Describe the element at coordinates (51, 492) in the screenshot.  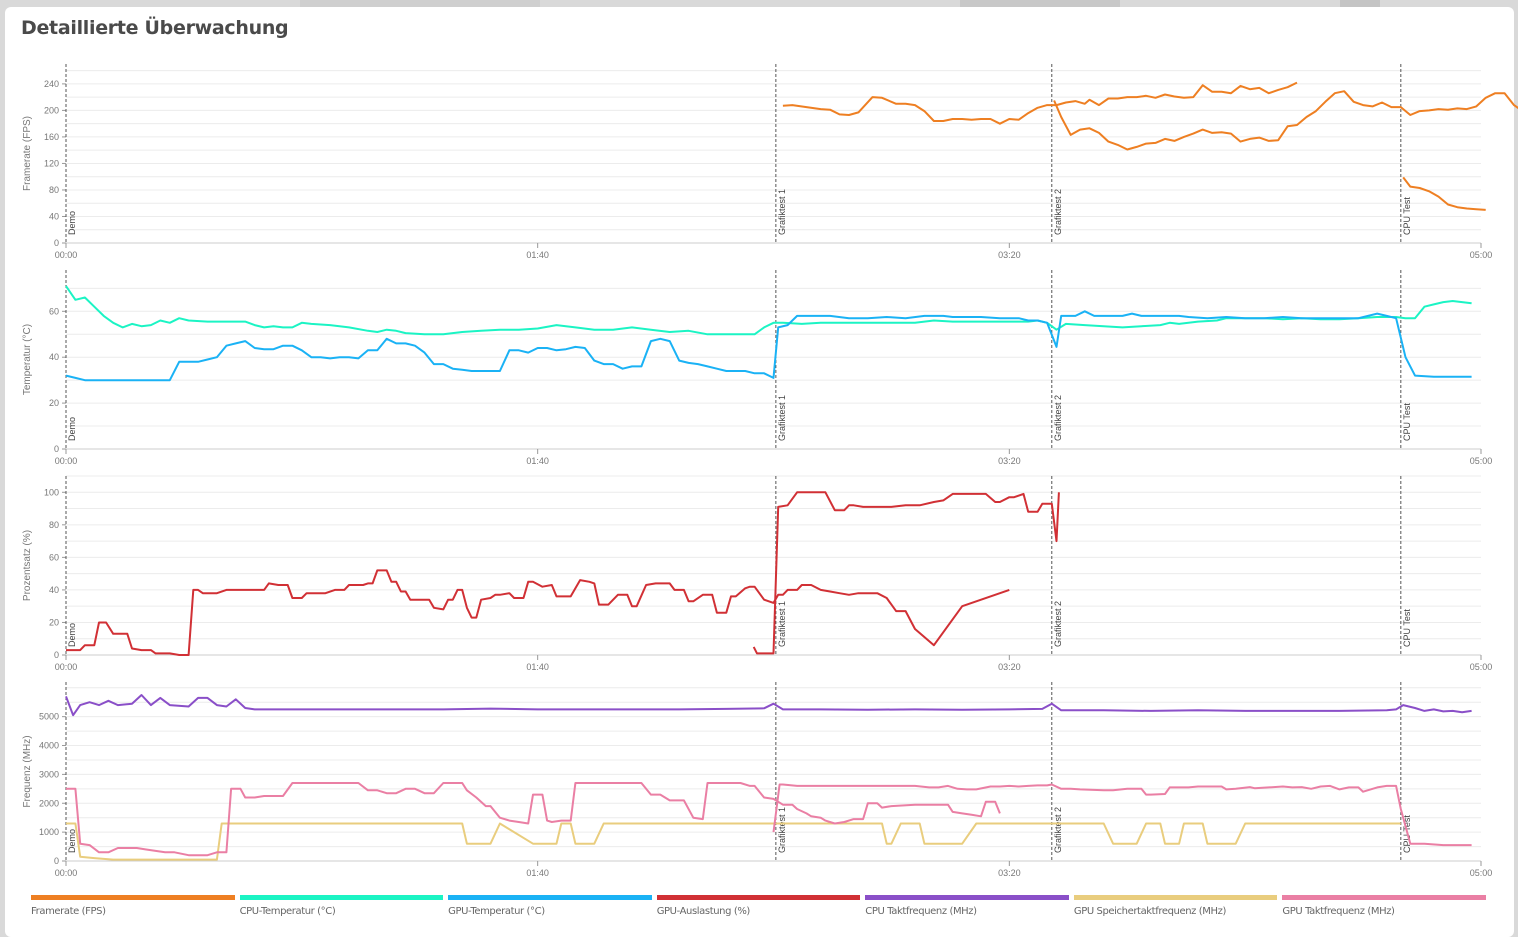
I see `y-tick-label: 100` at that location.